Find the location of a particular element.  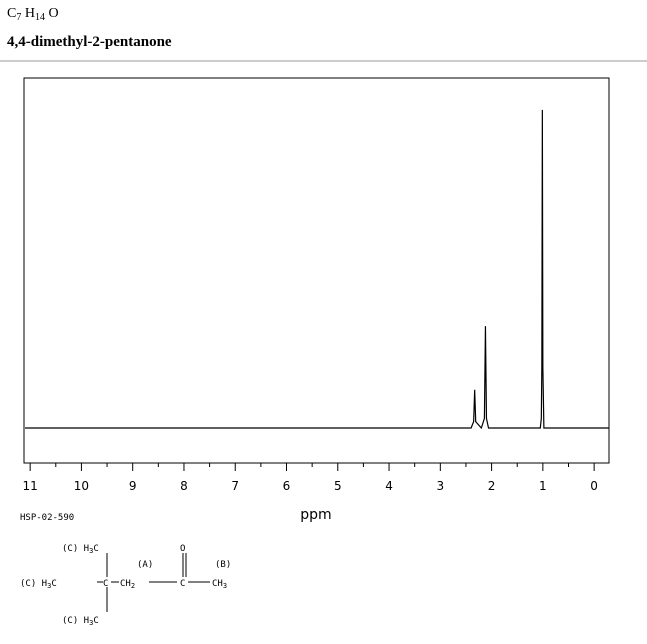

x-tick-label: 11 is located at coordinates (30, 486).